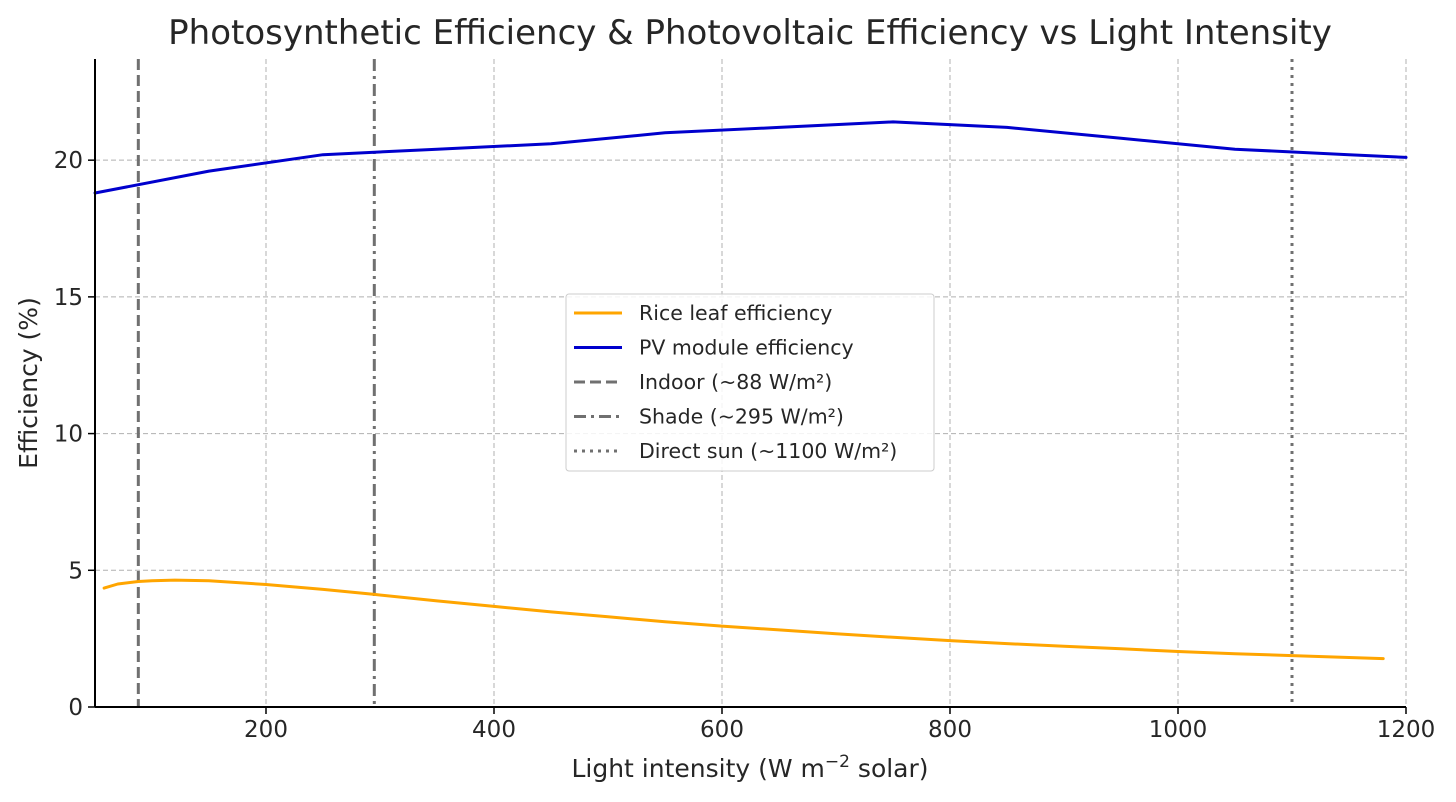 The width and height of the screenshot is (1456, 802). Describe the element at coordinates (889, 768) in the screenshot. I see `x-axis-label-suffix: solar)` at that location.